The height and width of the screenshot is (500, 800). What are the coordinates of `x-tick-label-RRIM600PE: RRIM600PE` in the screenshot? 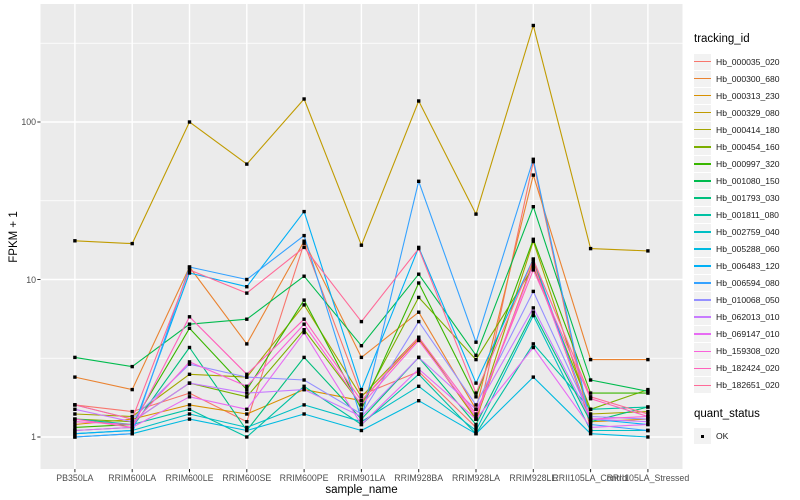 It's located at (304, 478).